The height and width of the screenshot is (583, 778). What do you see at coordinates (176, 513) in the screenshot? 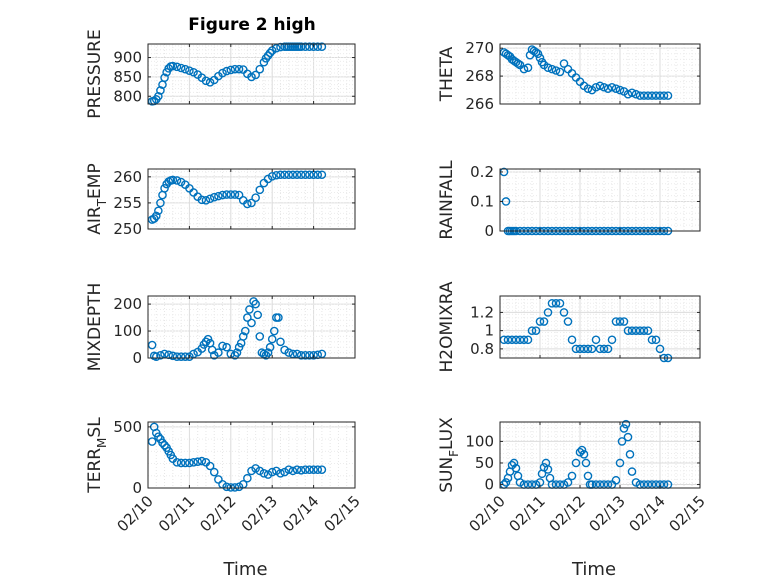
I see `terr-msl-xtick-label: 02/11` at bounding box center [176, 513].